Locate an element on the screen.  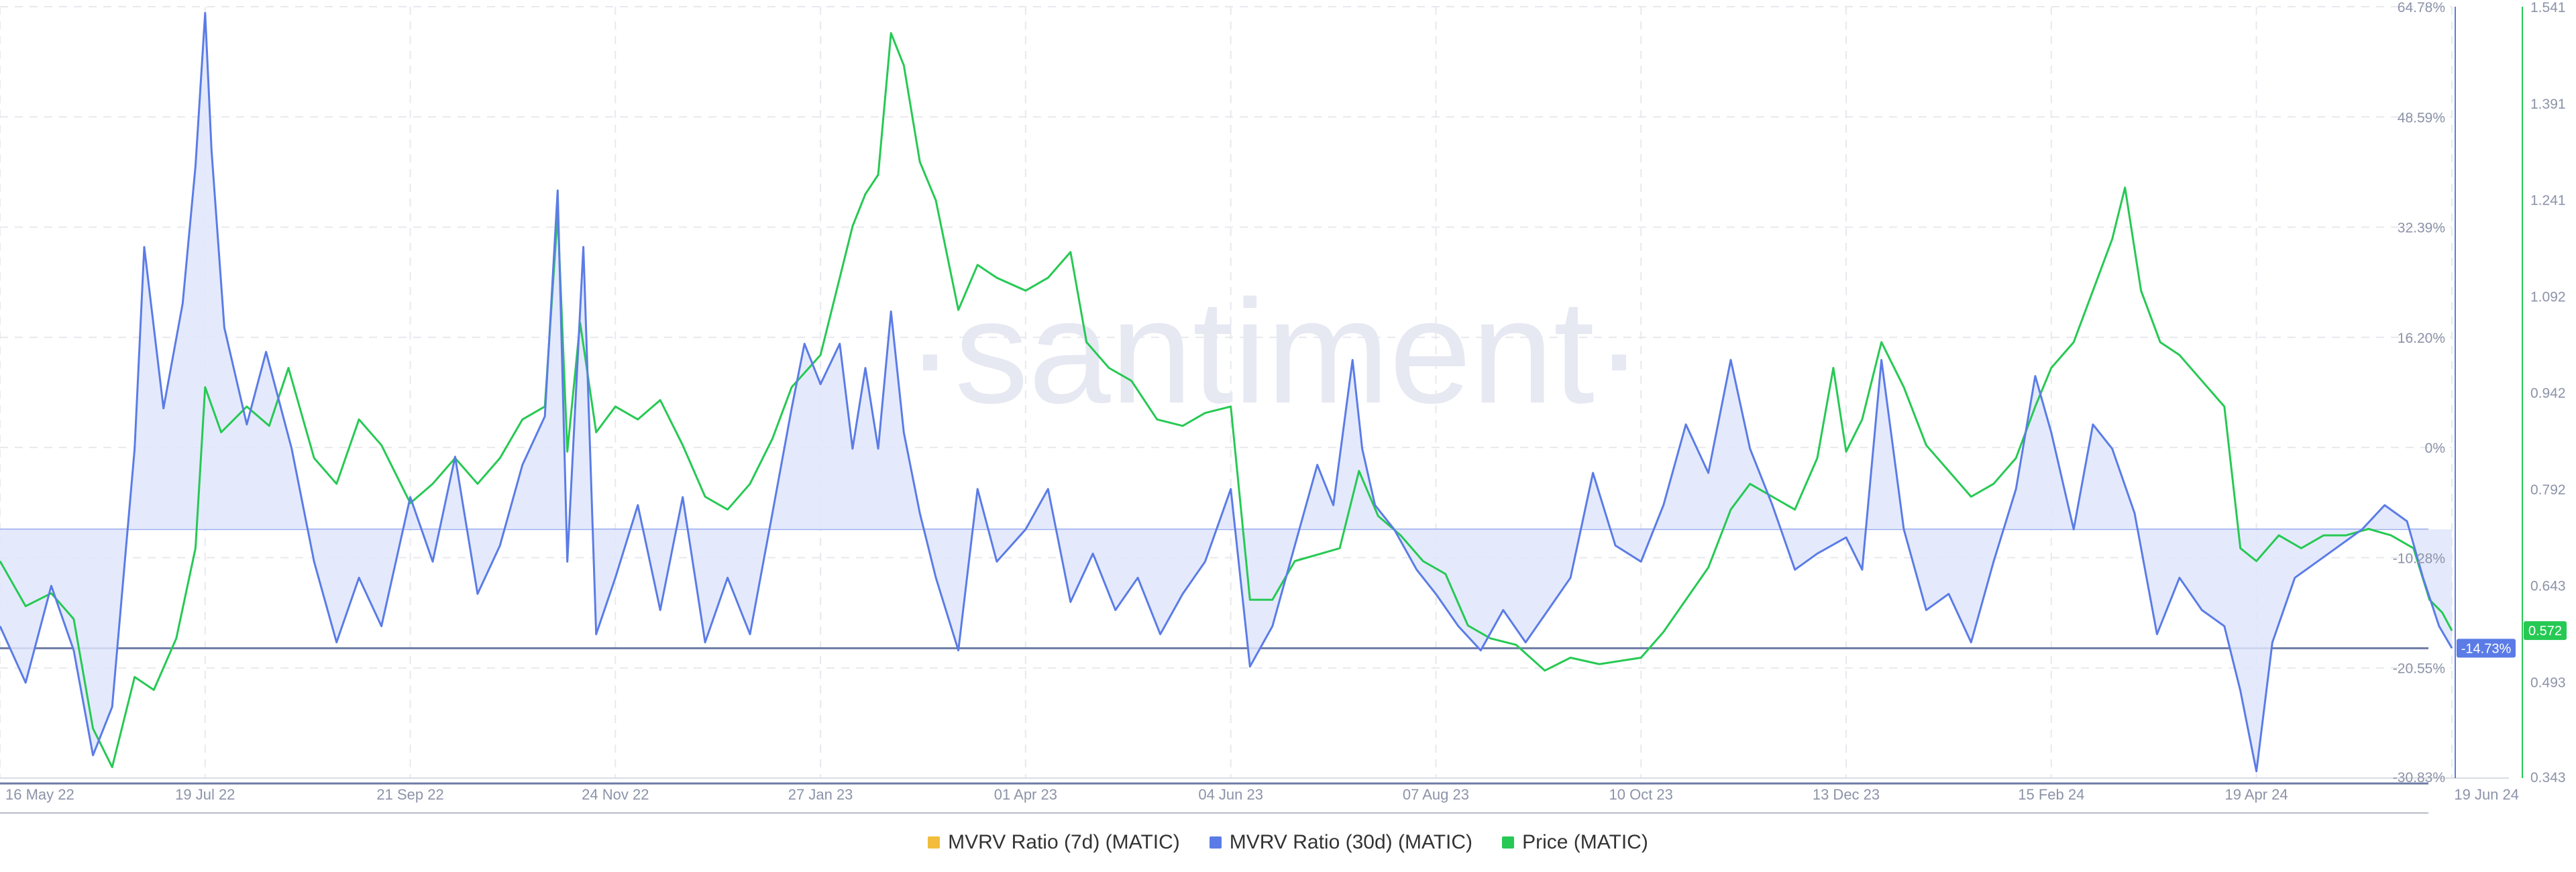
price-tick-label: 0.643 is located at coordinates (2548, 587).